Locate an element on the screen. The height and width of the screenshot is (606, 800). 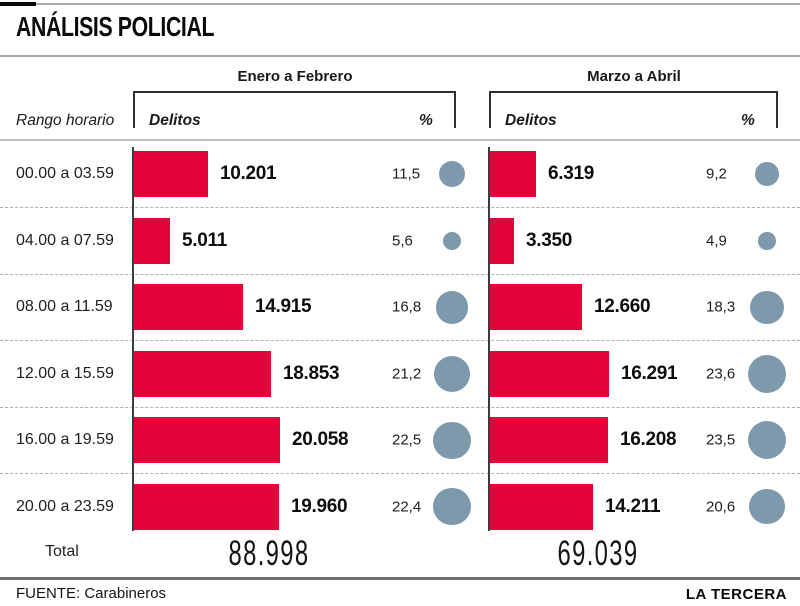
time-range-label: 16.00 a 19.59 is located at coordinates (65, 440).